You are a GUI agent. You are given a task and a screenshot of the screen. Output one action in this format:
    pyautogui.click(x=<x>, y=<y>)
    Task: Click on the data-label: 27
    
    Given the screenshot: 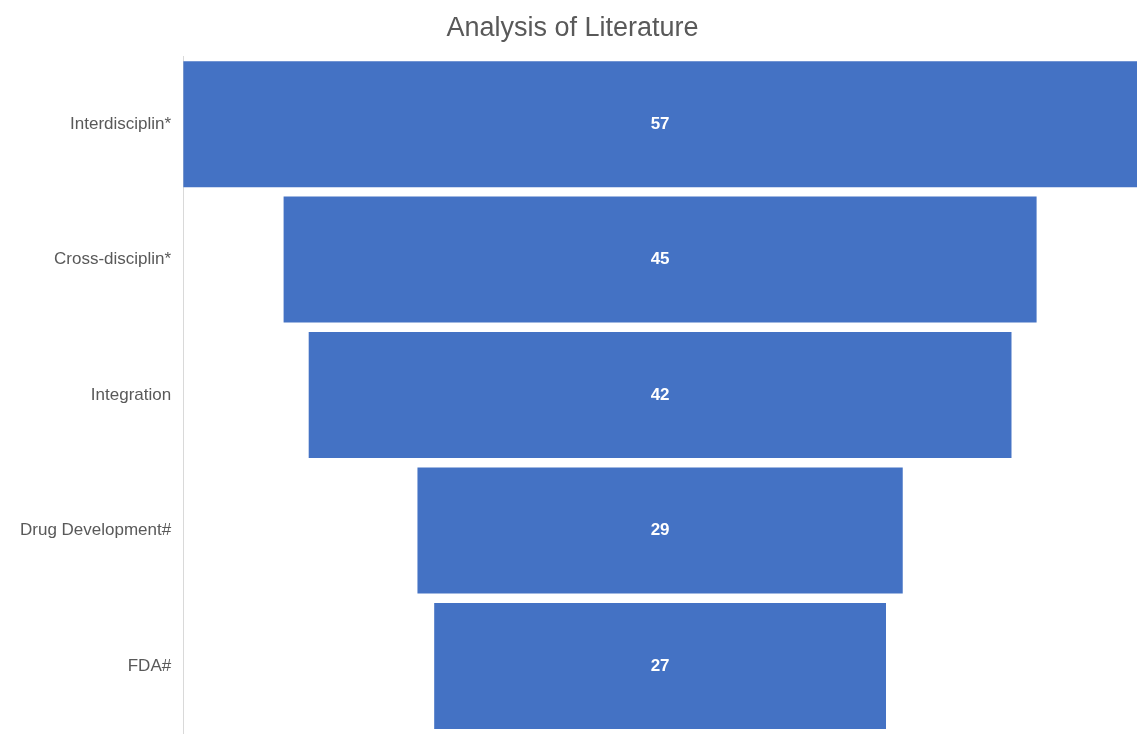 What is the action you would take?
    pyautogui.click(x=660, y=665)
    